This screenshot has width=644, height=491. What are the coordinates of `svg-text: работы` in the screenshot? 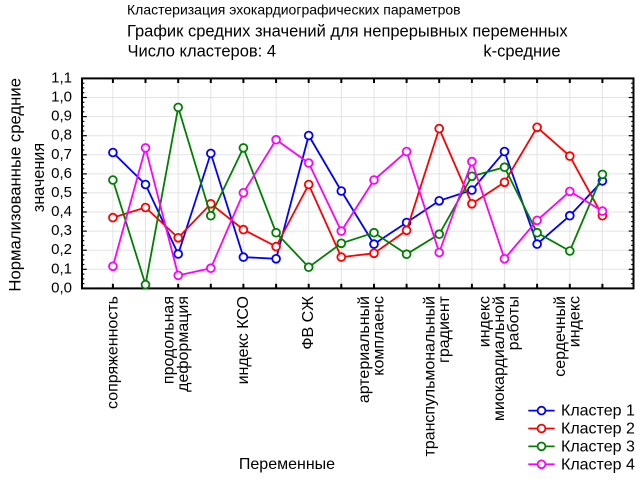 It's located at (514, 323).